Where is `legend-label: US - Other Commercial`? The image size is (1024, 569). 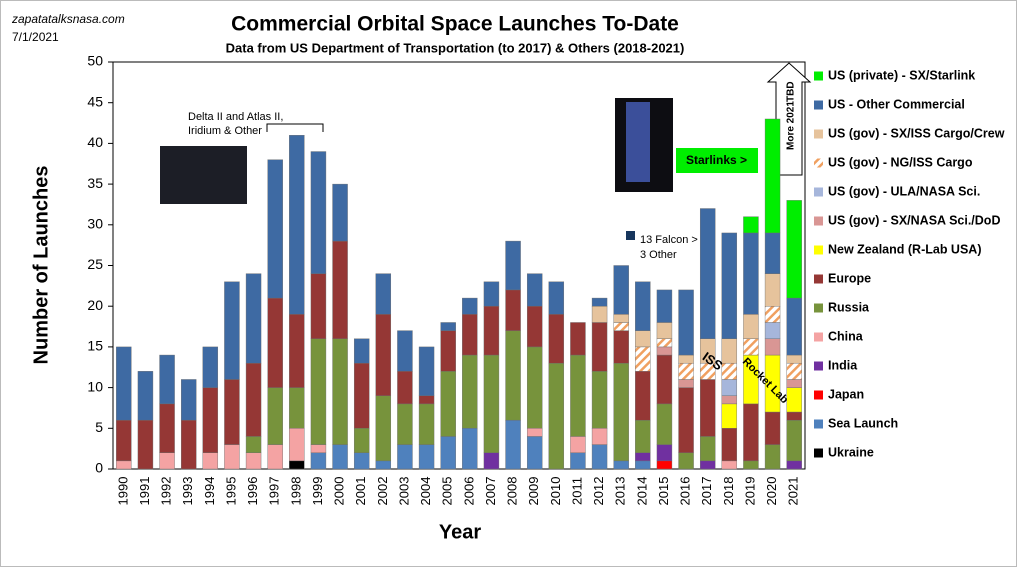
legend-label: US - Other Commercial is located at coordinates (896, 104).